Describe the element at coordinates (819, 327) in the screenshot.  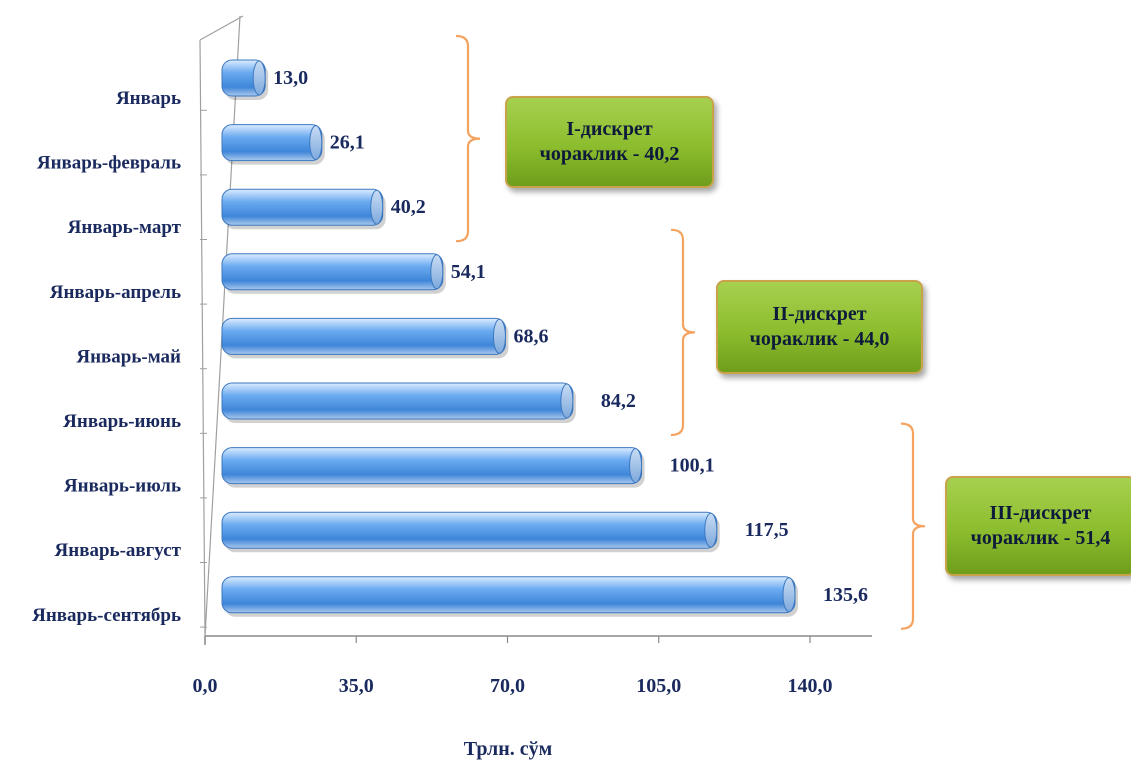
I see `annotation-box: II-дискрет чораклик - 44,0` at that location.